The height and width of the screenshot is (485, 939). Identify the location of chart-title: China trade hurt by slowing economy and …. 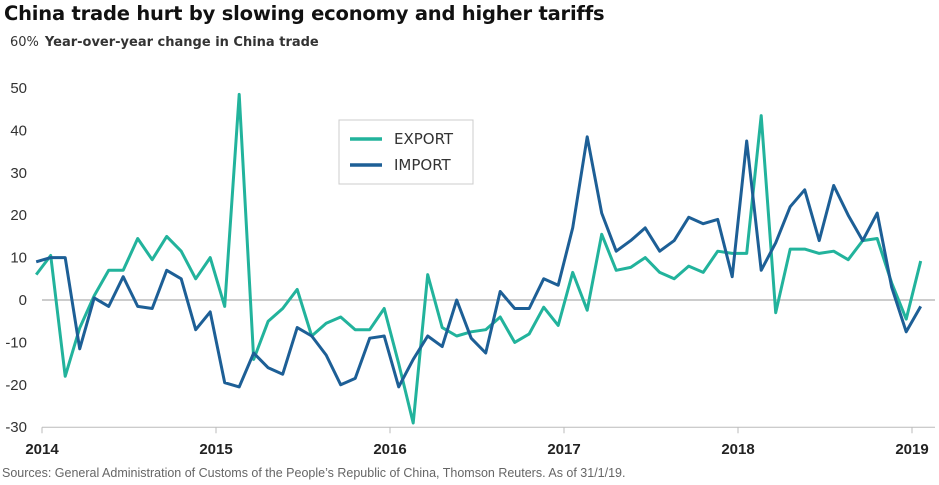
(304, 13).